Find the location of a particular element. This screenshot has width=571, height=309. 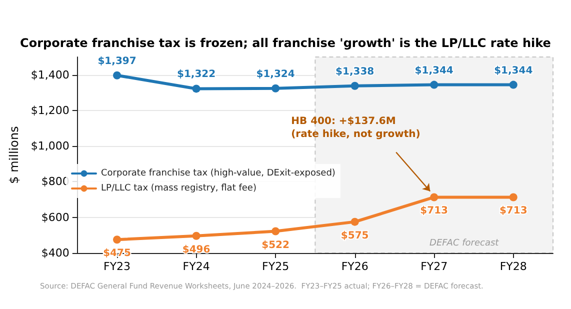

y-axis-title: $ millions is located at coordinates (14, 155).